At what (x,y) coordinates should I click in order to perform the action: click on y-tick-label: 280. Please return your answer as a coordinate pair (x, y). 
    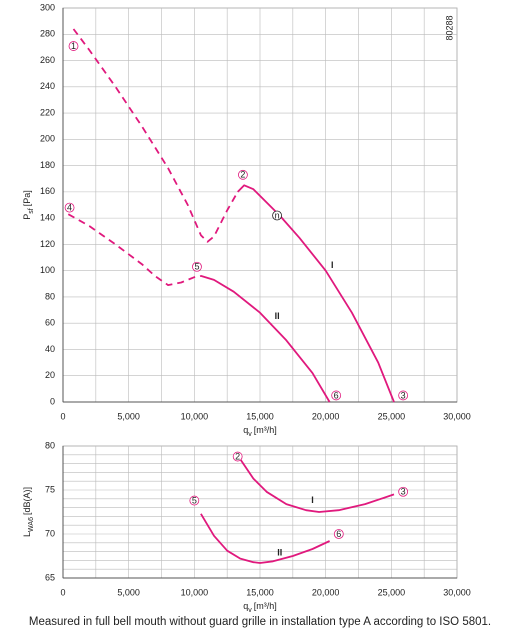
    Looking at the image, I should click on (47, 34).